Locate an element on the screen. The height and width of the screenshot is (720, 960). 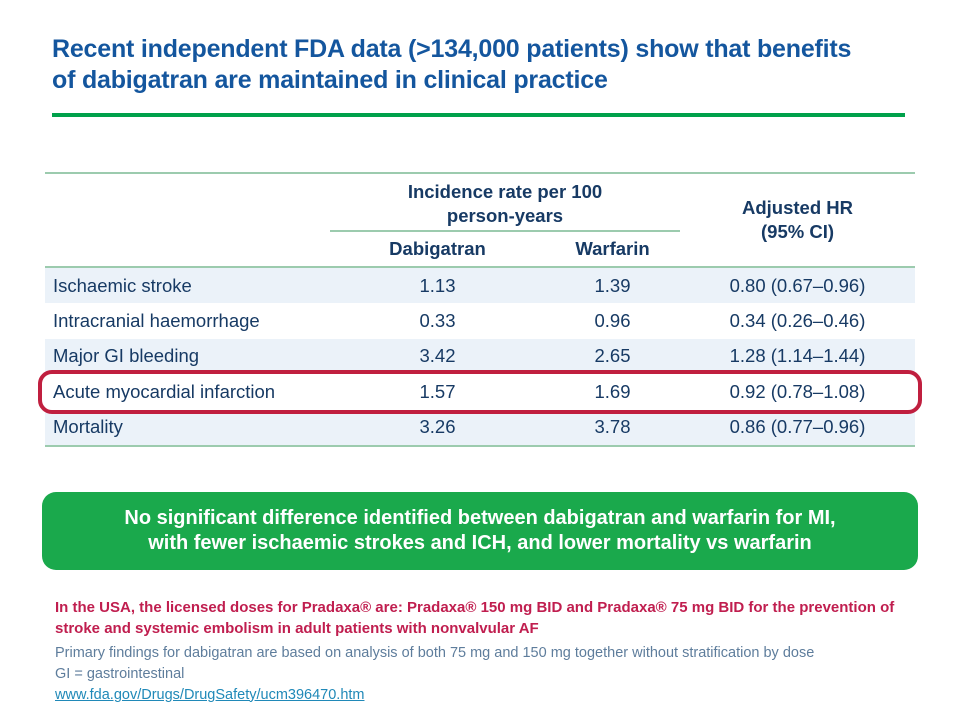
adjusted-hr-header-line1: Adjusted HR is located at coordinates (797, 207).